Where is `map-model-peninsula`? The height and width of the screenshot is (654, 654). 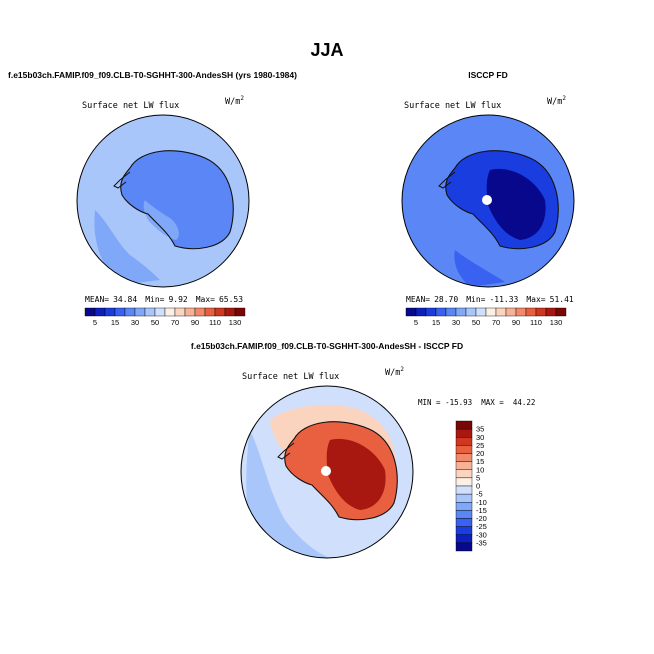 map-model-peninsula is located at coordinates (122, 180).